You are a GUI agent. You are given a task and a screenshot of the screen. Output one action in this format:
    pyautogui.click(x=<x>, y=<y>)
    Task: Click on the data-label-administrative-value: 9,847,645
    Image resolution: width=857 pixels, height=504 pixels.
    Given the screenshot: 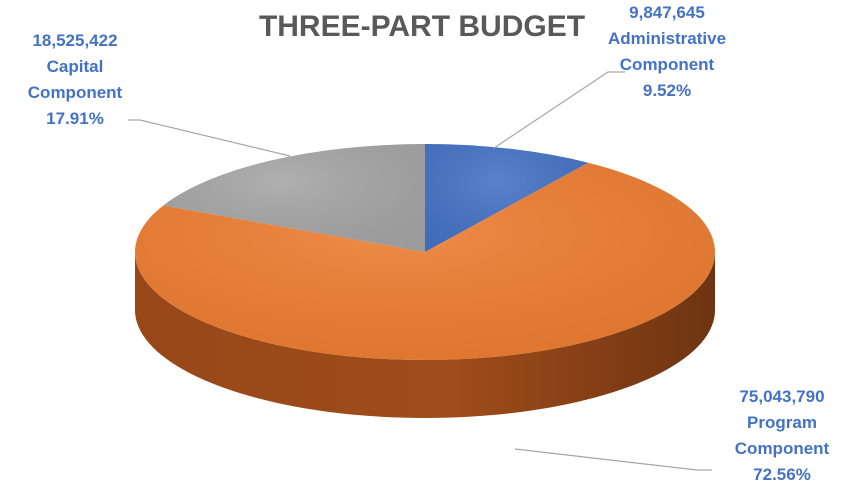 What is the action you would take?
    pyautogui.click(x=667, y=12)
    